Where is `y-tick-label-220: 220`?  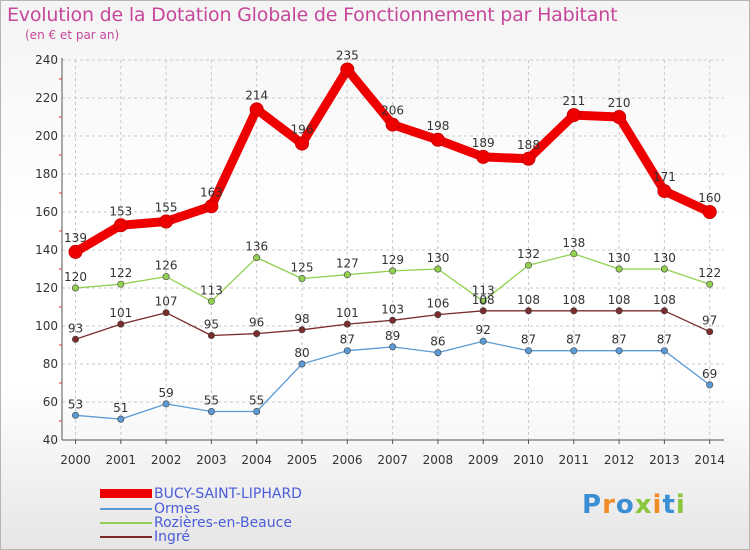
y-tick-label-220: 220 is located at coordinates (46, 98).